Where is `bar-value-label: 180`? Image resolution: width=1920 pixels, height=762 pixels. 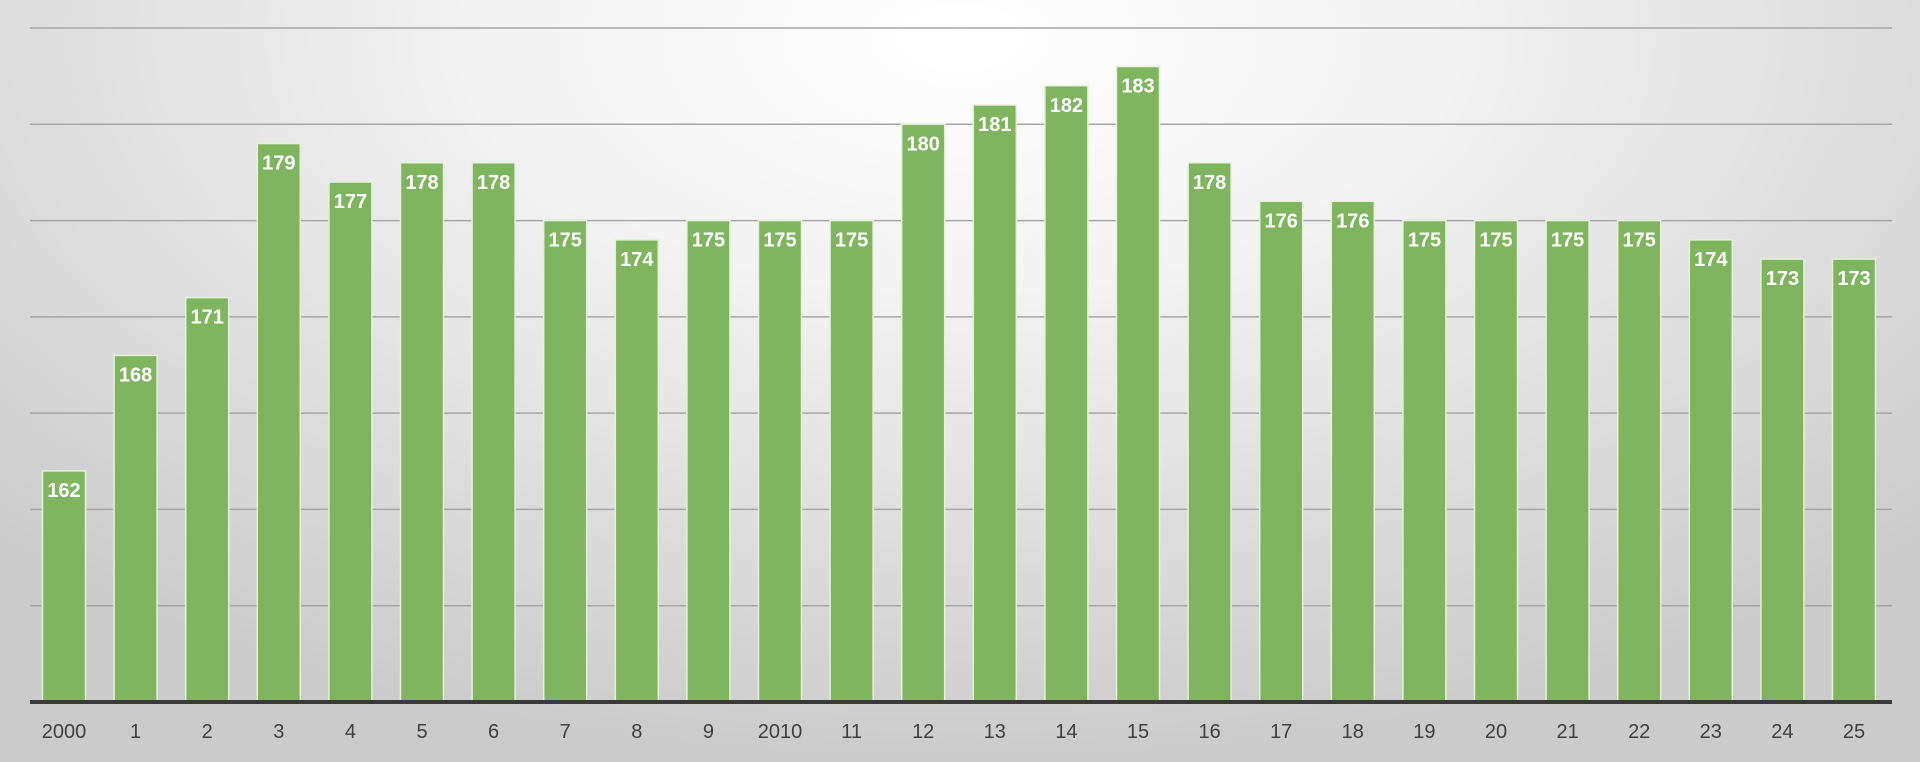
bar-value-label: 180 is located at coordinates (923, 144).